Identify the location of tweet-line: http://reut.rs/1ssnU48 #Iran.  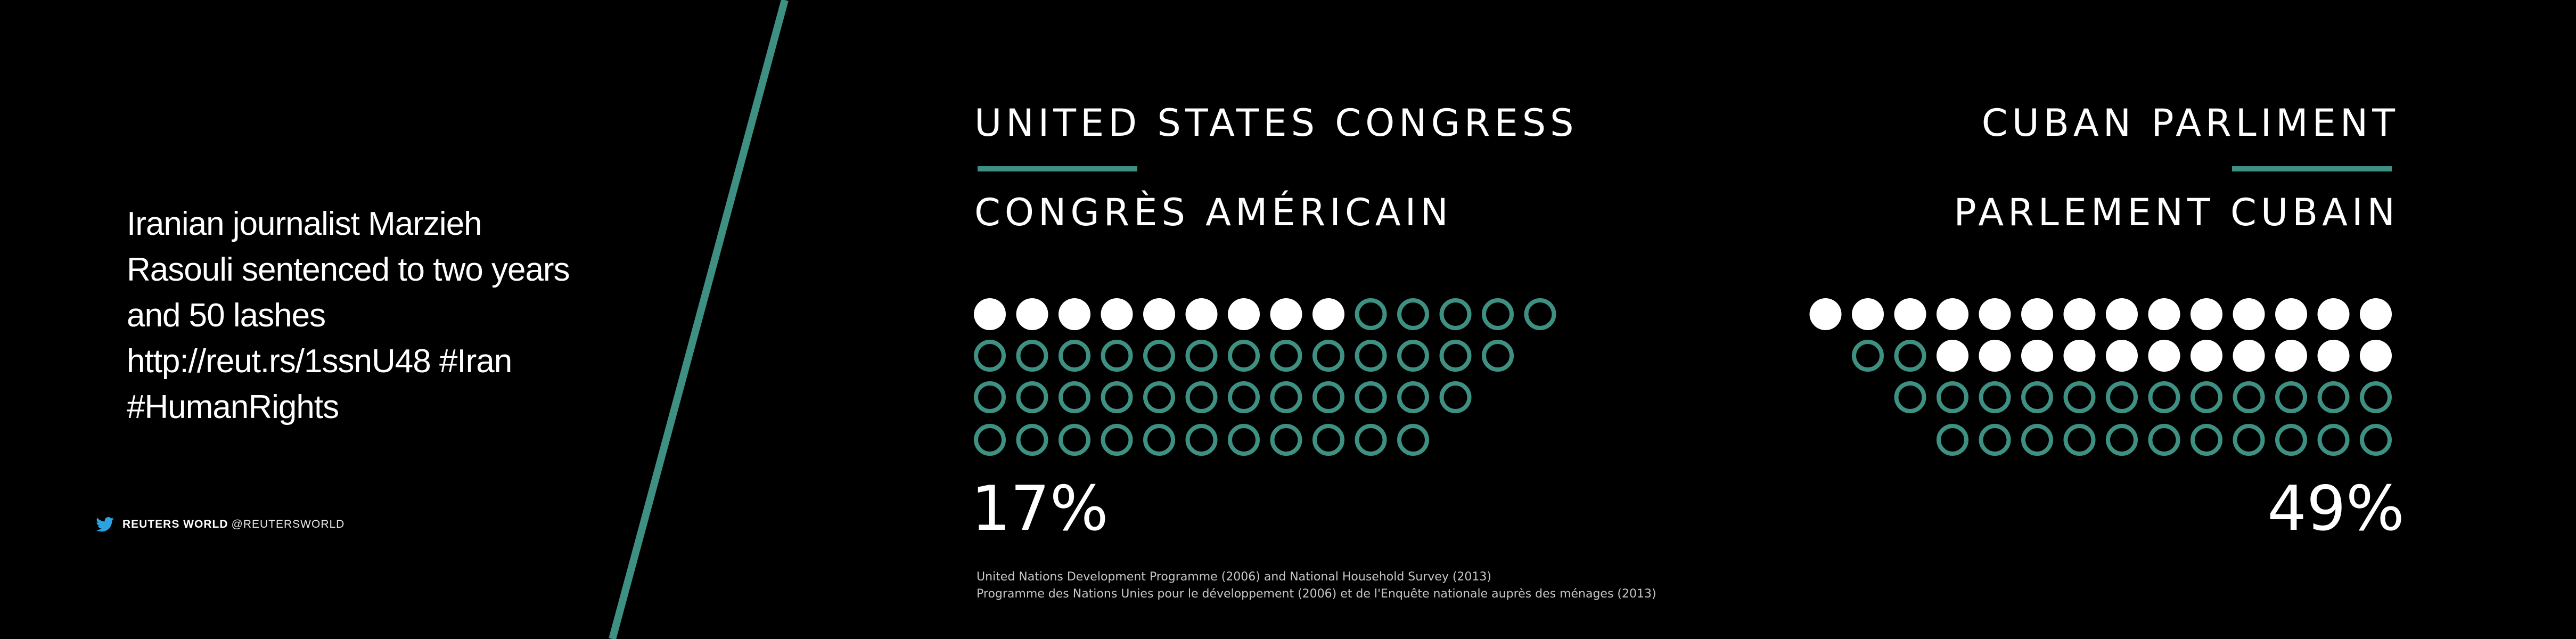
(319, 361).